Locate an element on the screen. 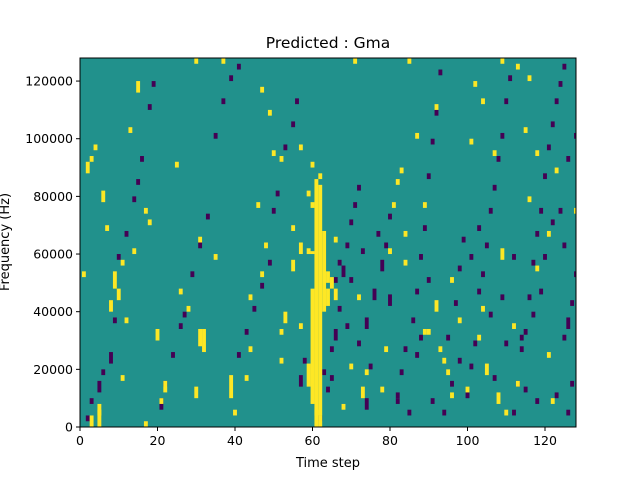 Image resolution: width=640 pixels, height=480 pixels. y-tick-label: 40000 is located at coordinates (53, 311).